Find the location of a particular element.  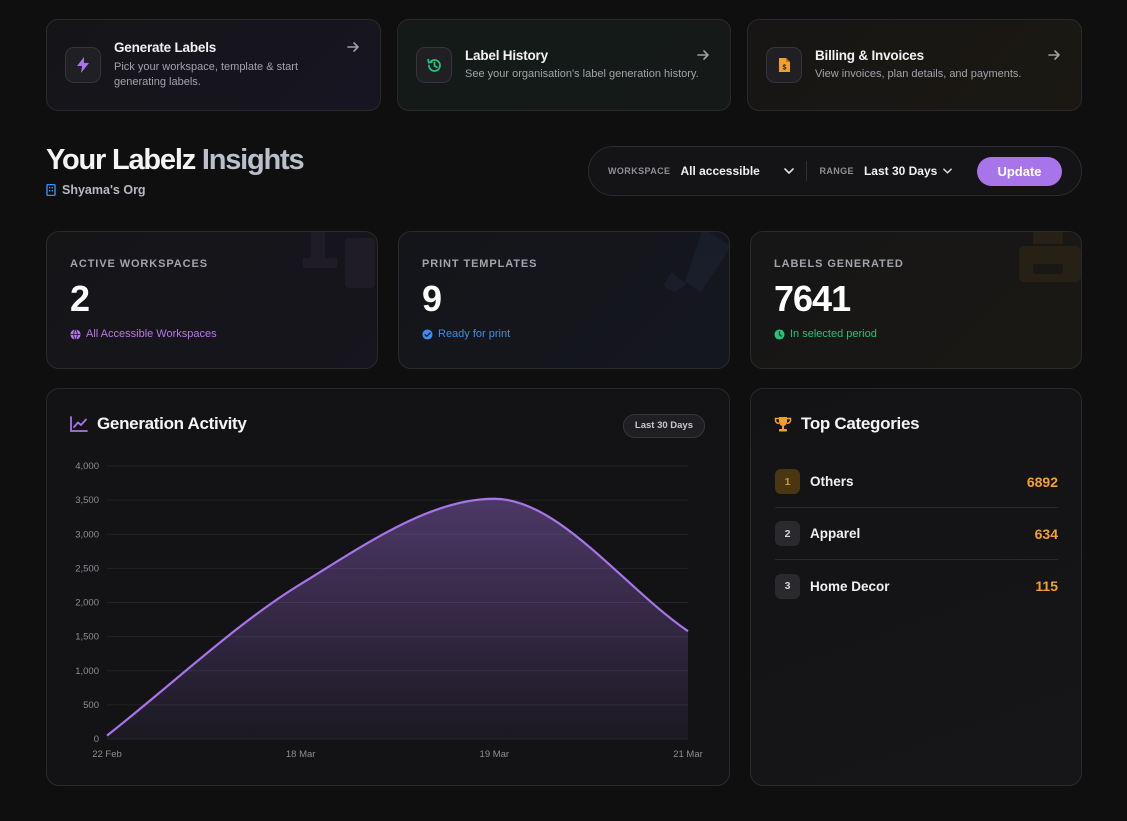

billing-title: Billing & Invoices is located at coordinates (869, 55).